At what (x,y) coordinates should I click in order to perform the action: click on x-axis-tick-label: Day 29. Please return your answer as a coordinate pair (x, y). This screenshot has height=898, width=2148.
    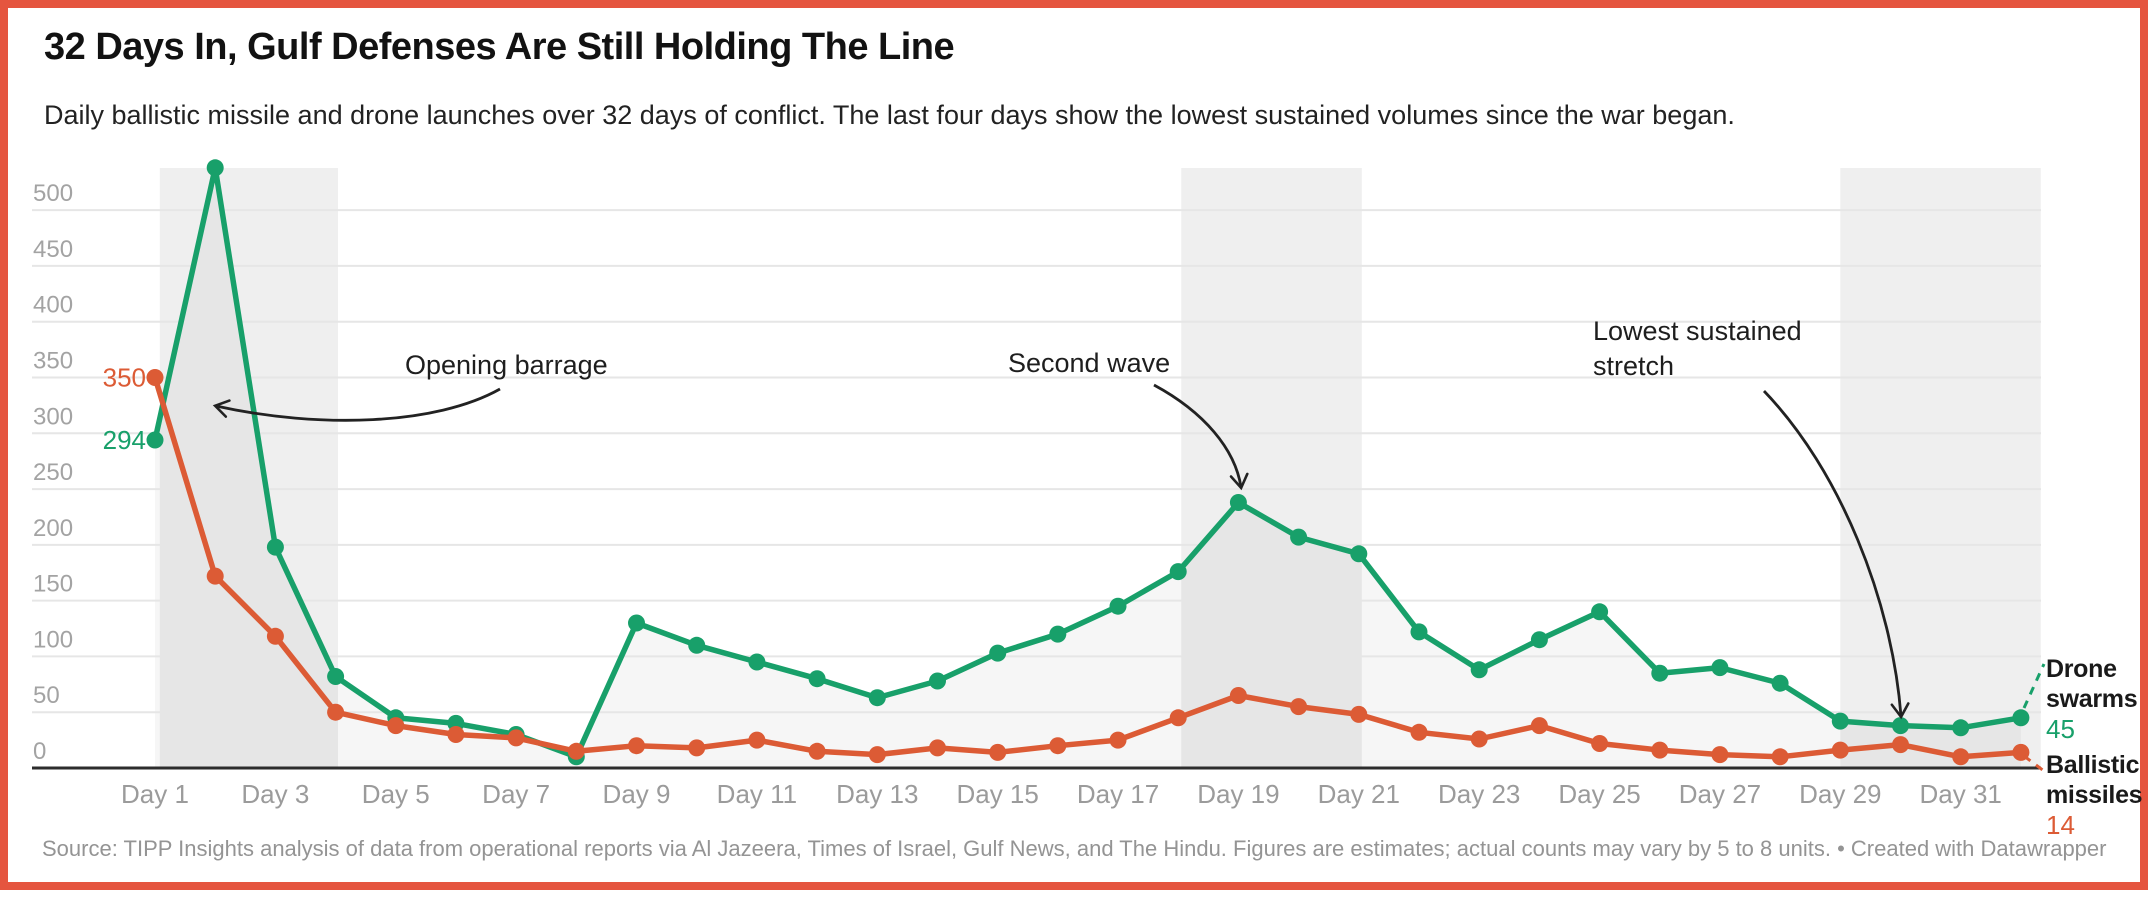
    Looking at the image, I should click on (1840, 794).